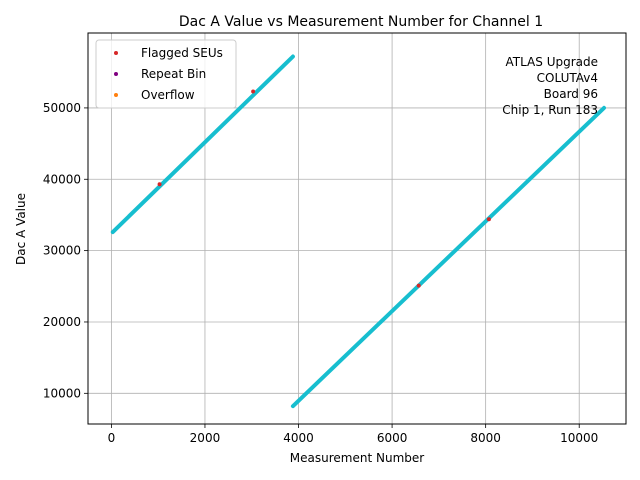 The height and width of the screenshot is (480, 640). I want to click on y-tick-label: 10000, so click(62, 393).